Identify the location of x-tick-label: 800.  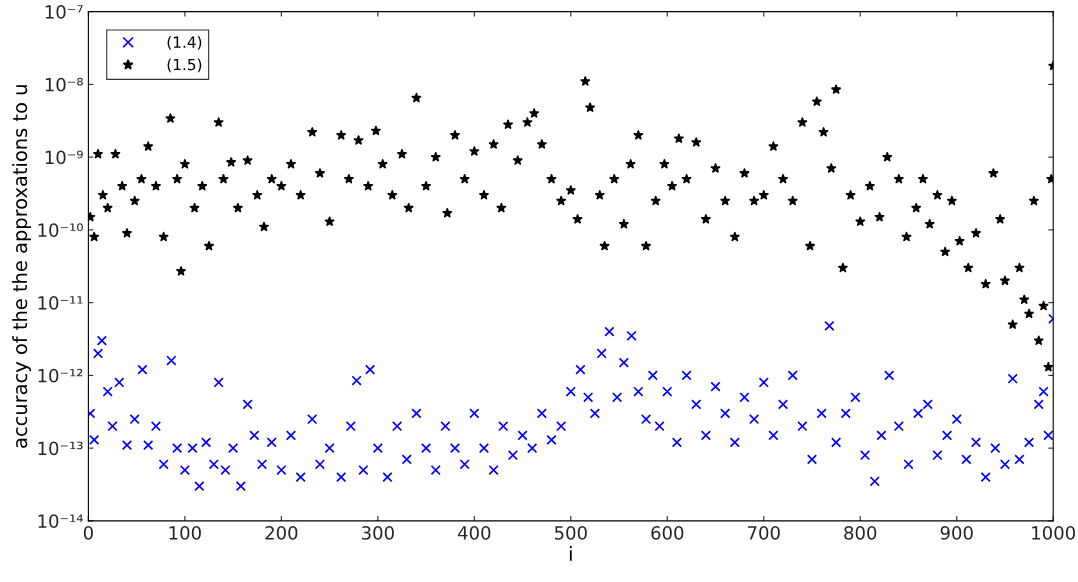
(860, 533).